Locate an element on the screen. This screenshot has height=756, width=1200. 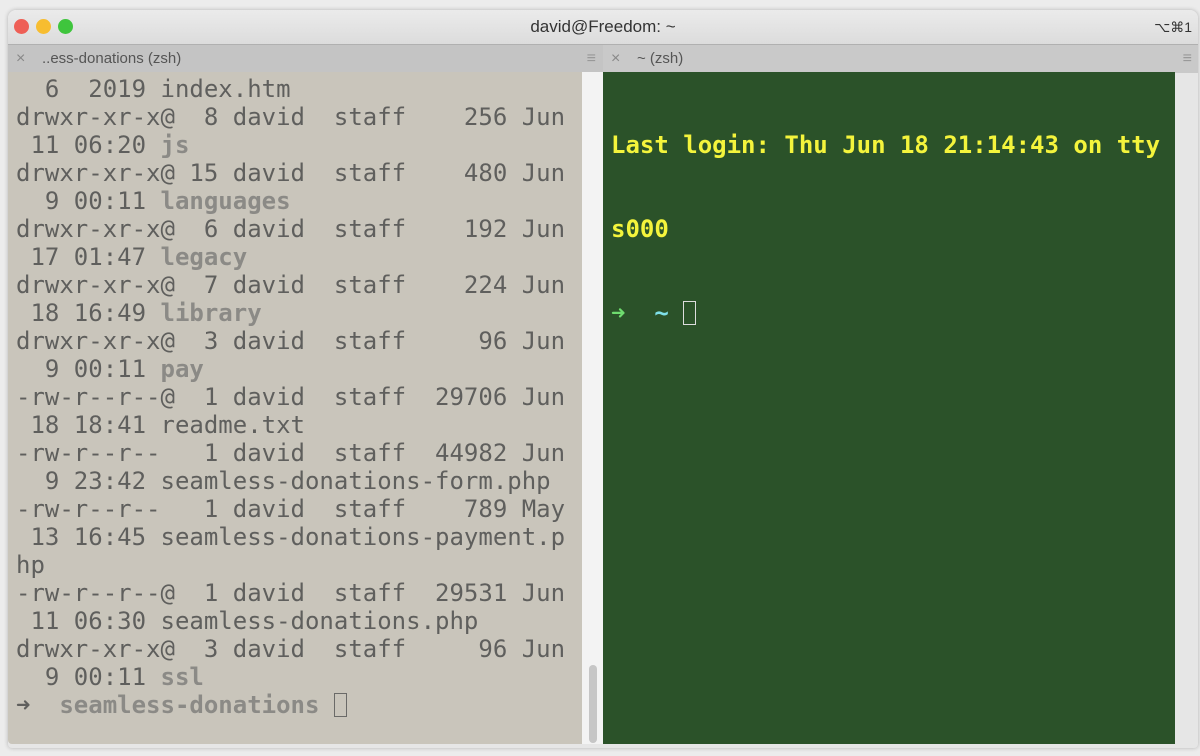
tab-bar: × ..ess-donations (zsh) ≡ × ~ (zsh) ≡ is located at coordinates (603, 58).